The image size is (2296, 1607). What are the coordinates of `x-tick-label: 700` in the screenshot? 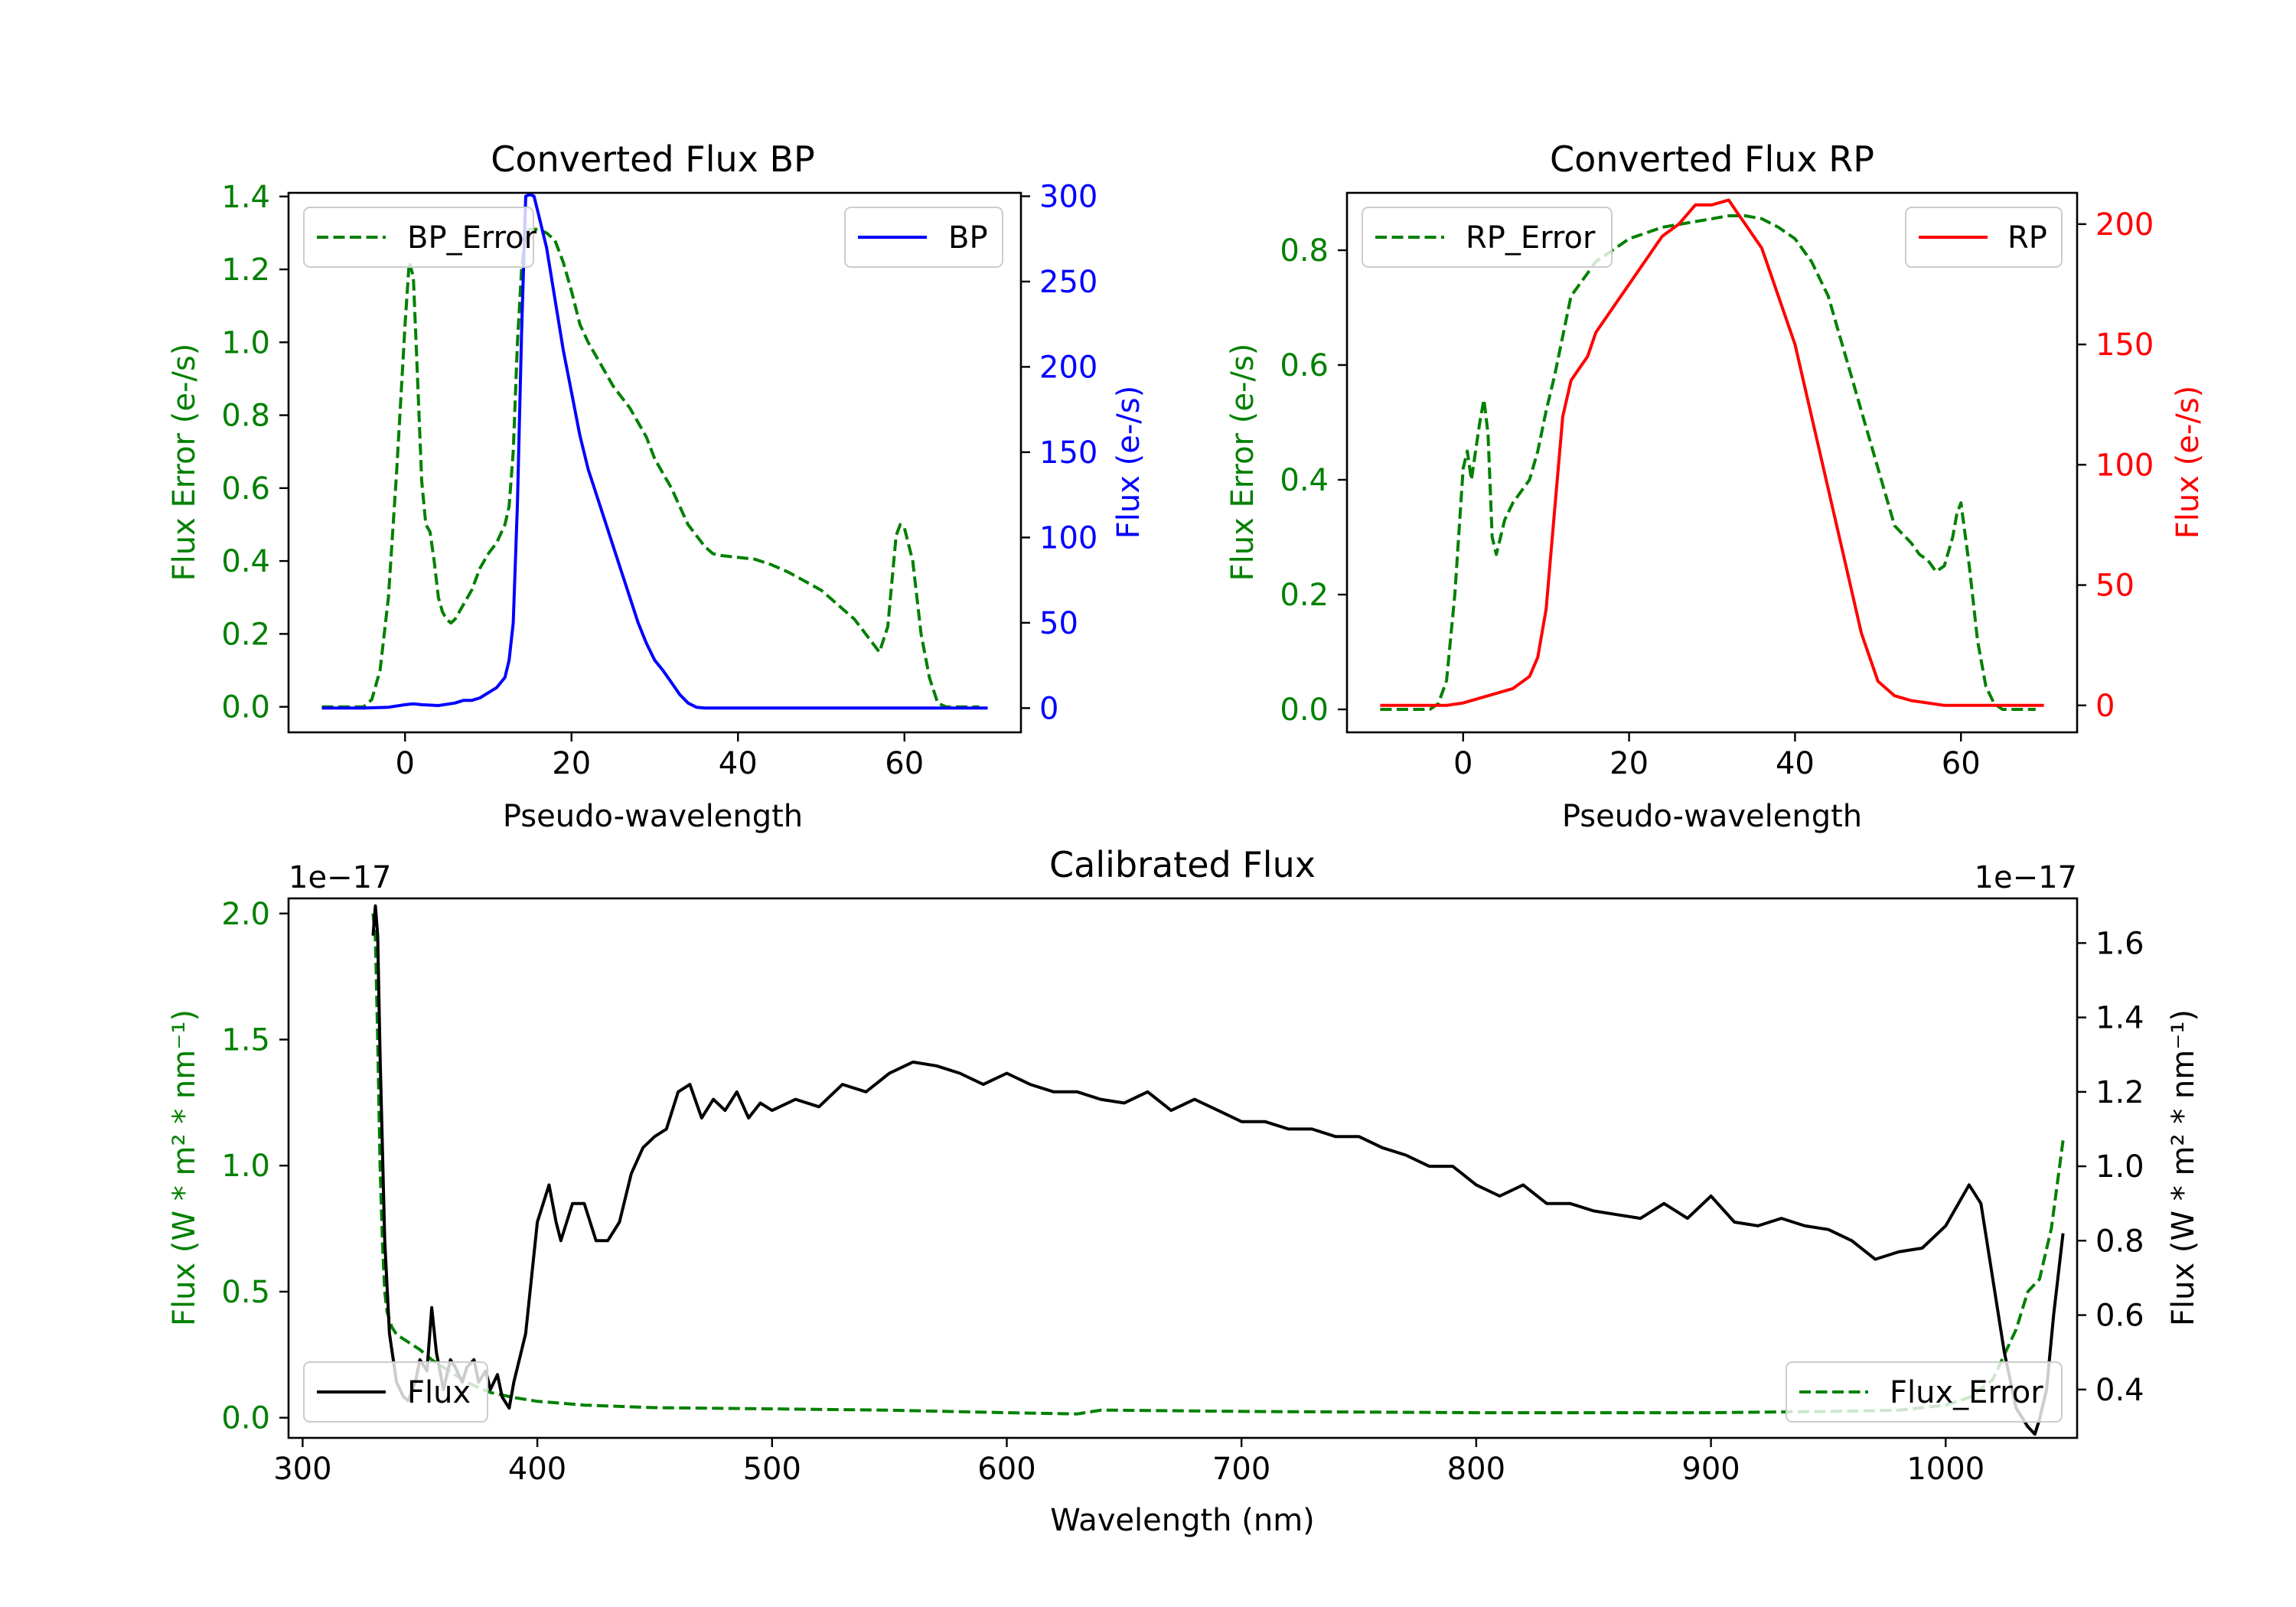 It's located at (1241, 1470).